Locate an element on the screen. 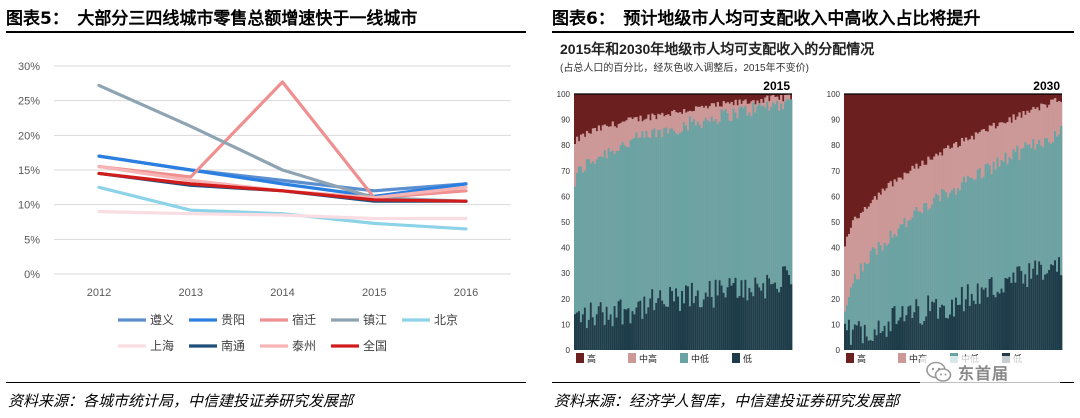 The image size is (1080, 418). wechat-icon is located at coordinates (939, 371).